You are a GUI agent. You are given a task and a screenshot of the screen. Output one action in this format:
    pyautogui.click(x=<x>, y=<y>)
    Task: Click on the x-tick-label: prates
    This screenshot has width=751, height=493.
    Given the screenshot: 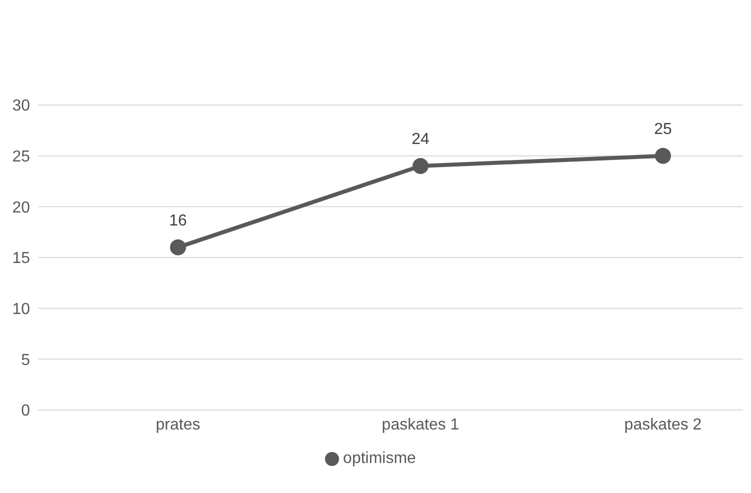 What is the action you would take?
    pyautogui.click(x=178, y=425)
    